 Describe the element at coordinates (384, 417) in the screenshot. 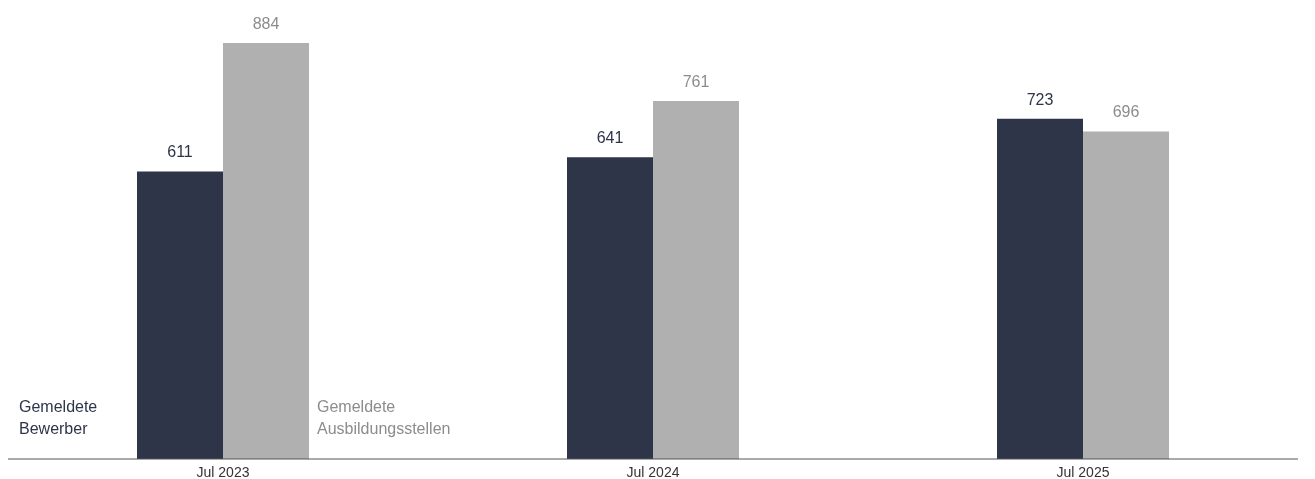

I see `series-label: Gemeldete Ausbildungsstellen` at that location.